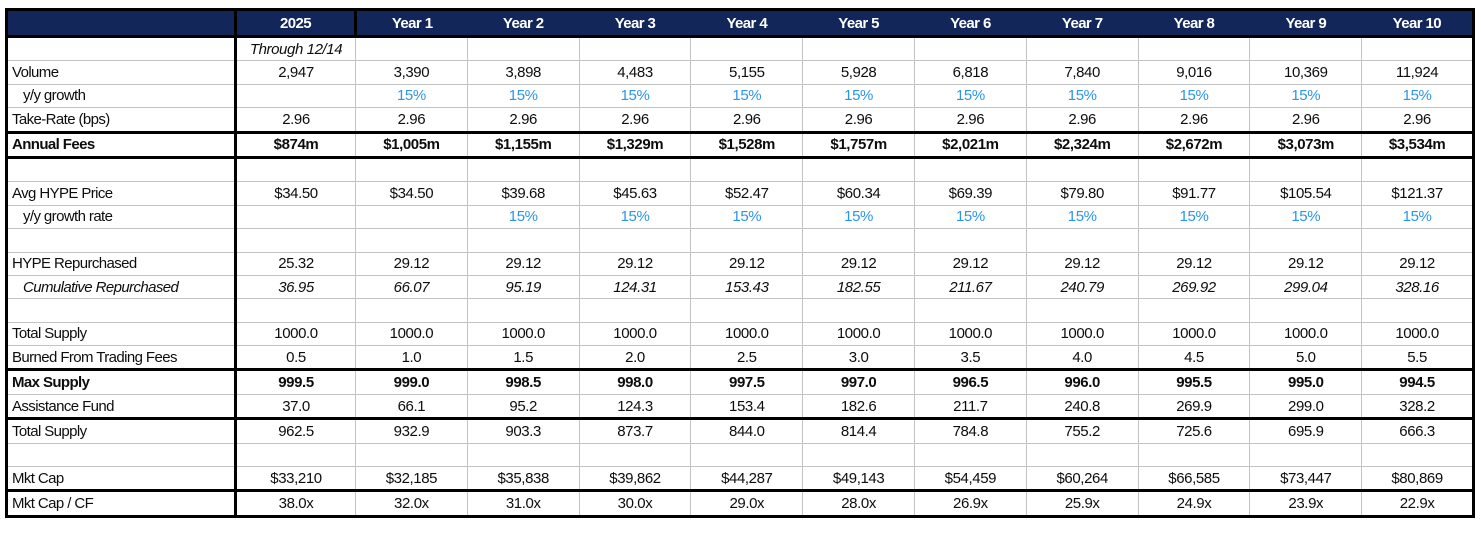 This screenshot has width=1481, height=535. Describe the element at coordinates (121, 264) in the screenshot. I see `row-label: HYPE Repurchased` at that location.